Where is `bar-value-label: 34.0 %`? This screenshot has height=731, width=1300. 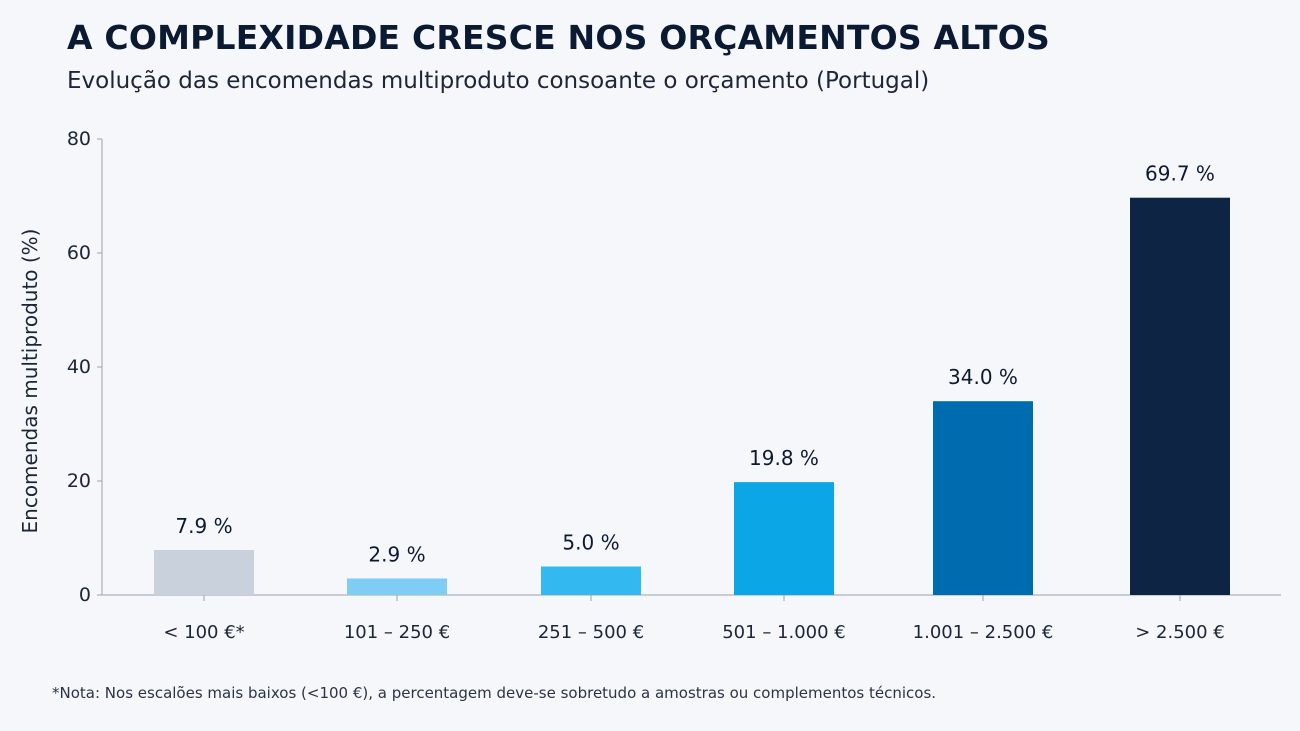 bar-value-label: 34.0 % is located at coordinates (983, 377).